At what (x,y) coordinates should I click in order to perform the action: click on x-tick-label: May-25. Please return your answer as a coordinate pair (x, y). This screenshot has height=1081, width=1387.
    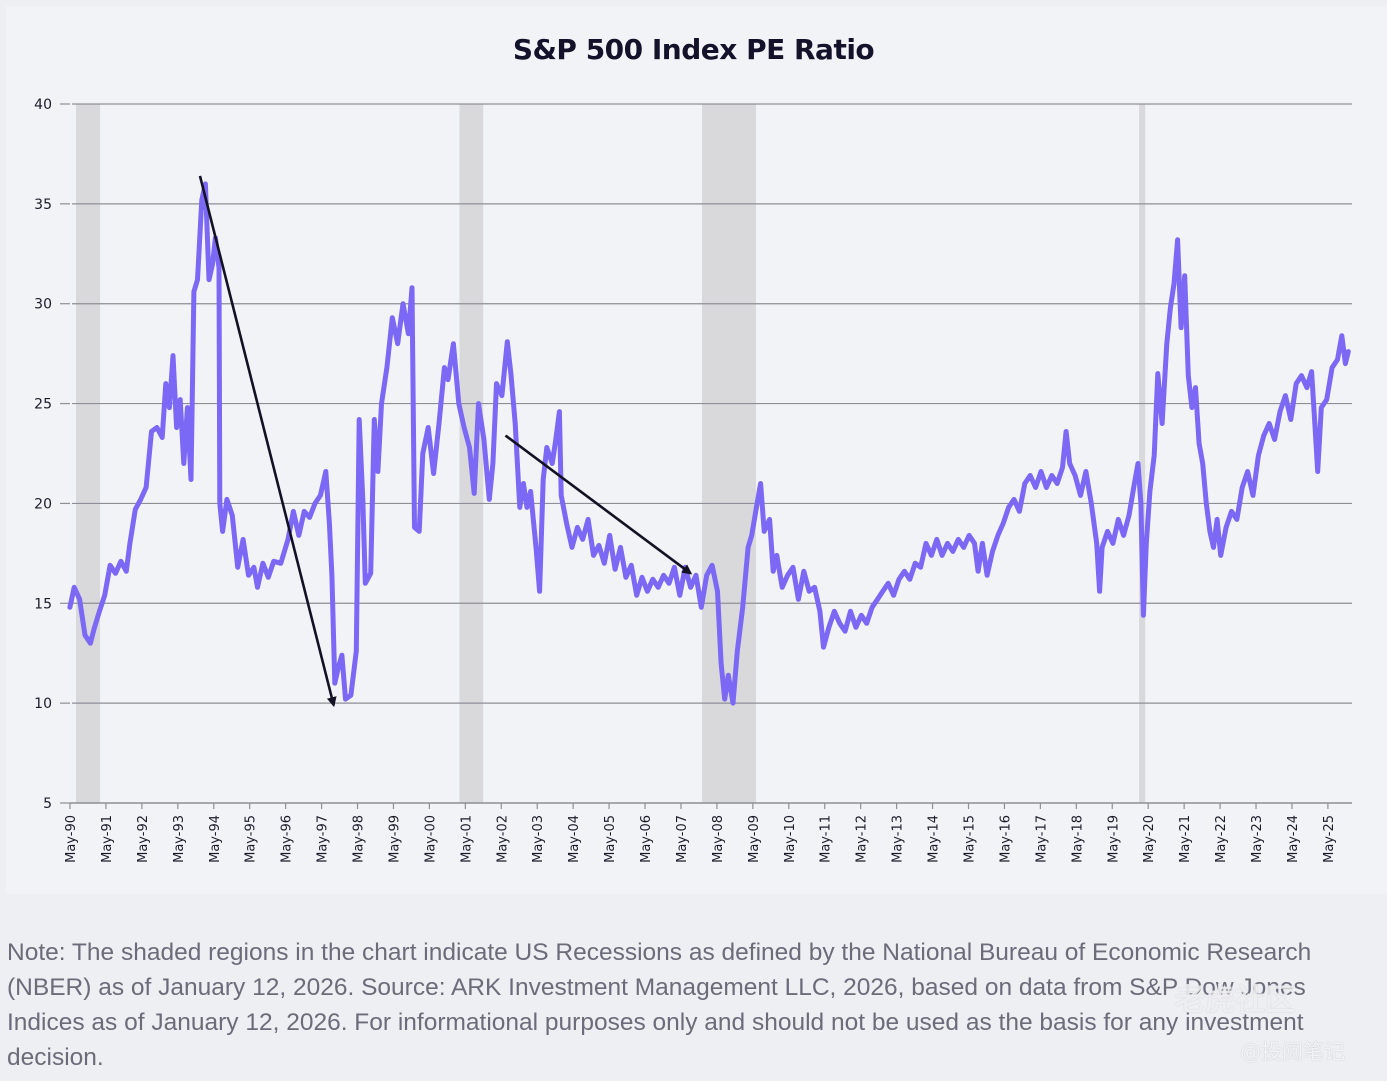
    Looking at the image, I should click on (1329, 839).